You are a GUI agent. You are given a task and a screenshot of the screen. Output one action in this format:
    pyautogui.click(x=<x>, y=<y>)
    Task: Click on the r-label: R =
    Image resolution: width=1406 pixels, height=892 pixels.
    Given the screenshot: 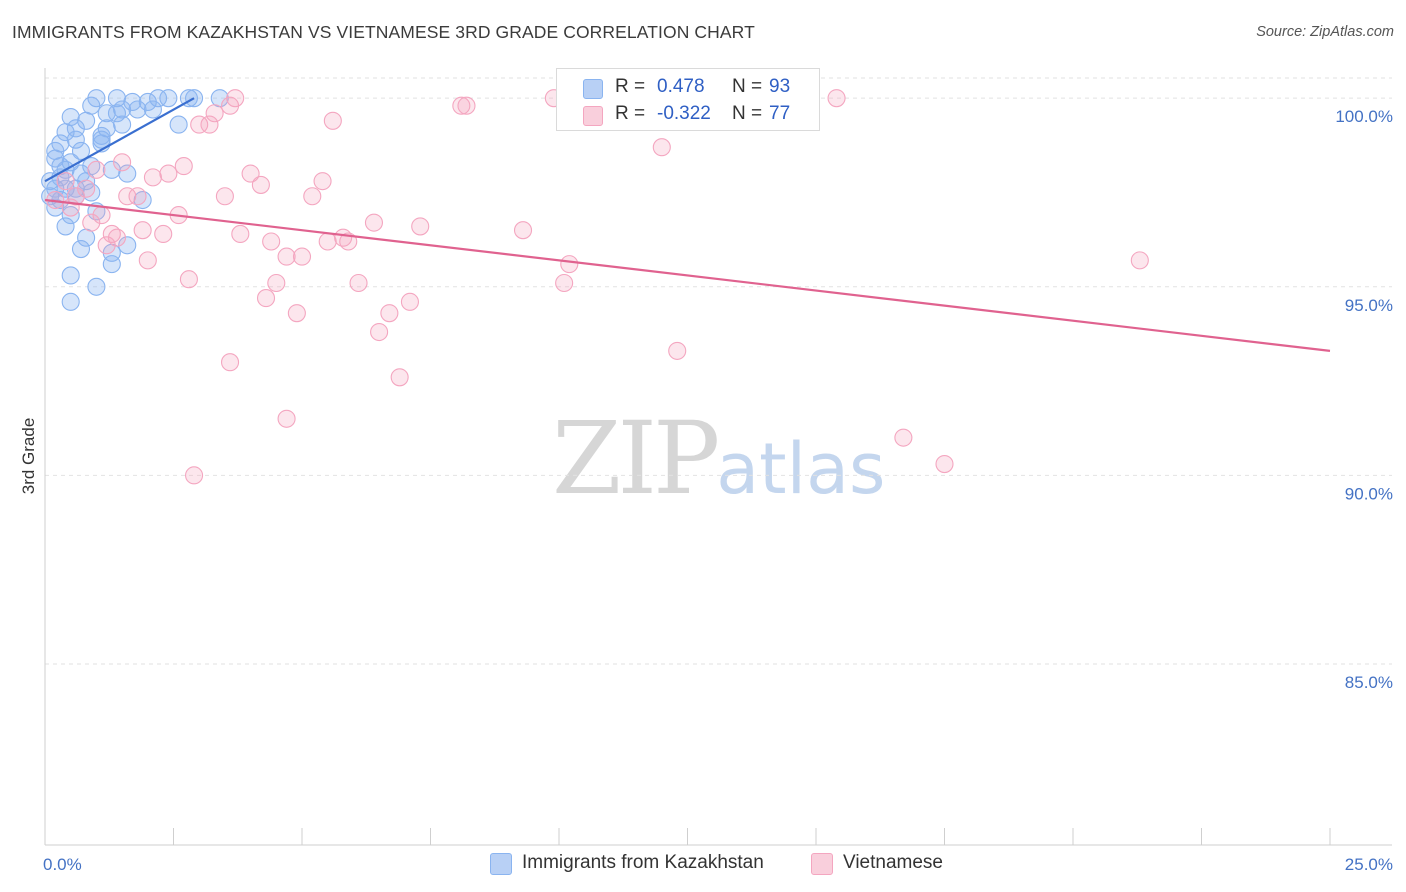 What is the action you would take?
    pyautogui.click(x=630, y=86)
    